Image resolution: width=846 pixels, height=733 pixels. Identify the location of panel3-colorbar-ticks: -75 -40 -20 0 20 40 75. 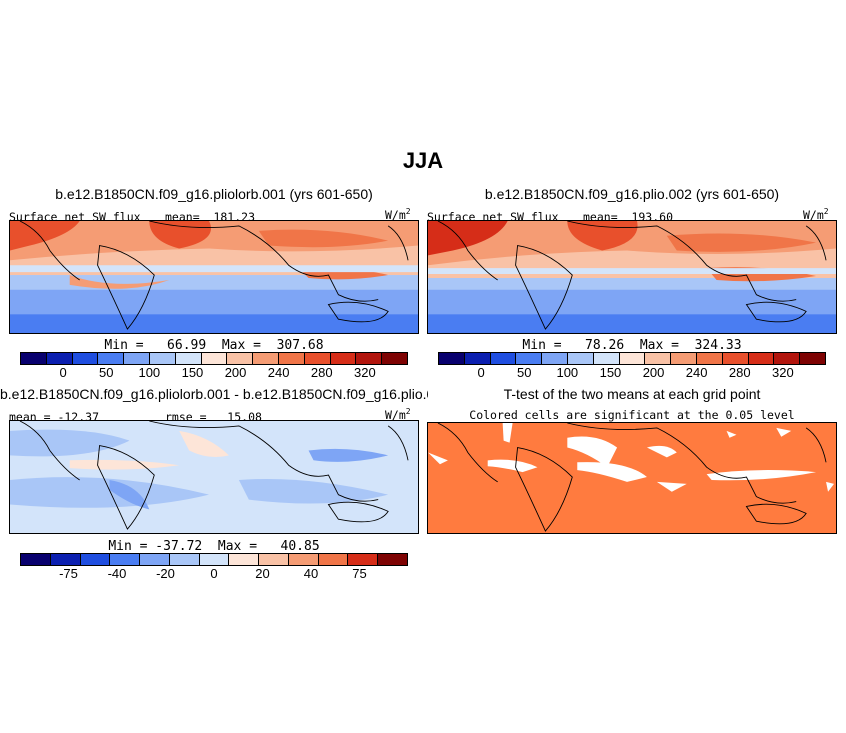
(214, 574).